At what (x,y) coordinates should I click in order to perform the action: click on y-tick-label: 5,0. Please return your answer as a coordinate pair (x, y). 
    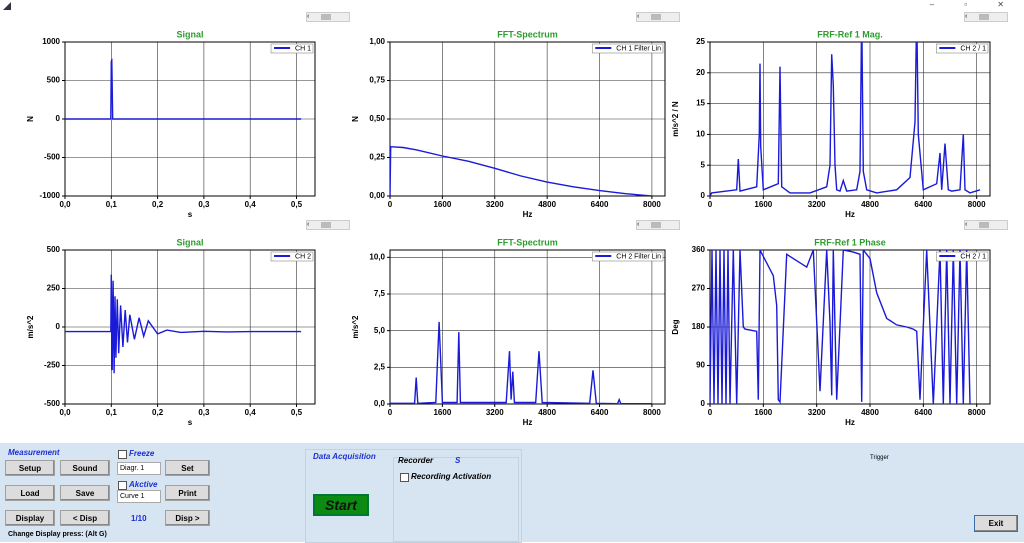
    Looking at the image, I should click on (380, 330).